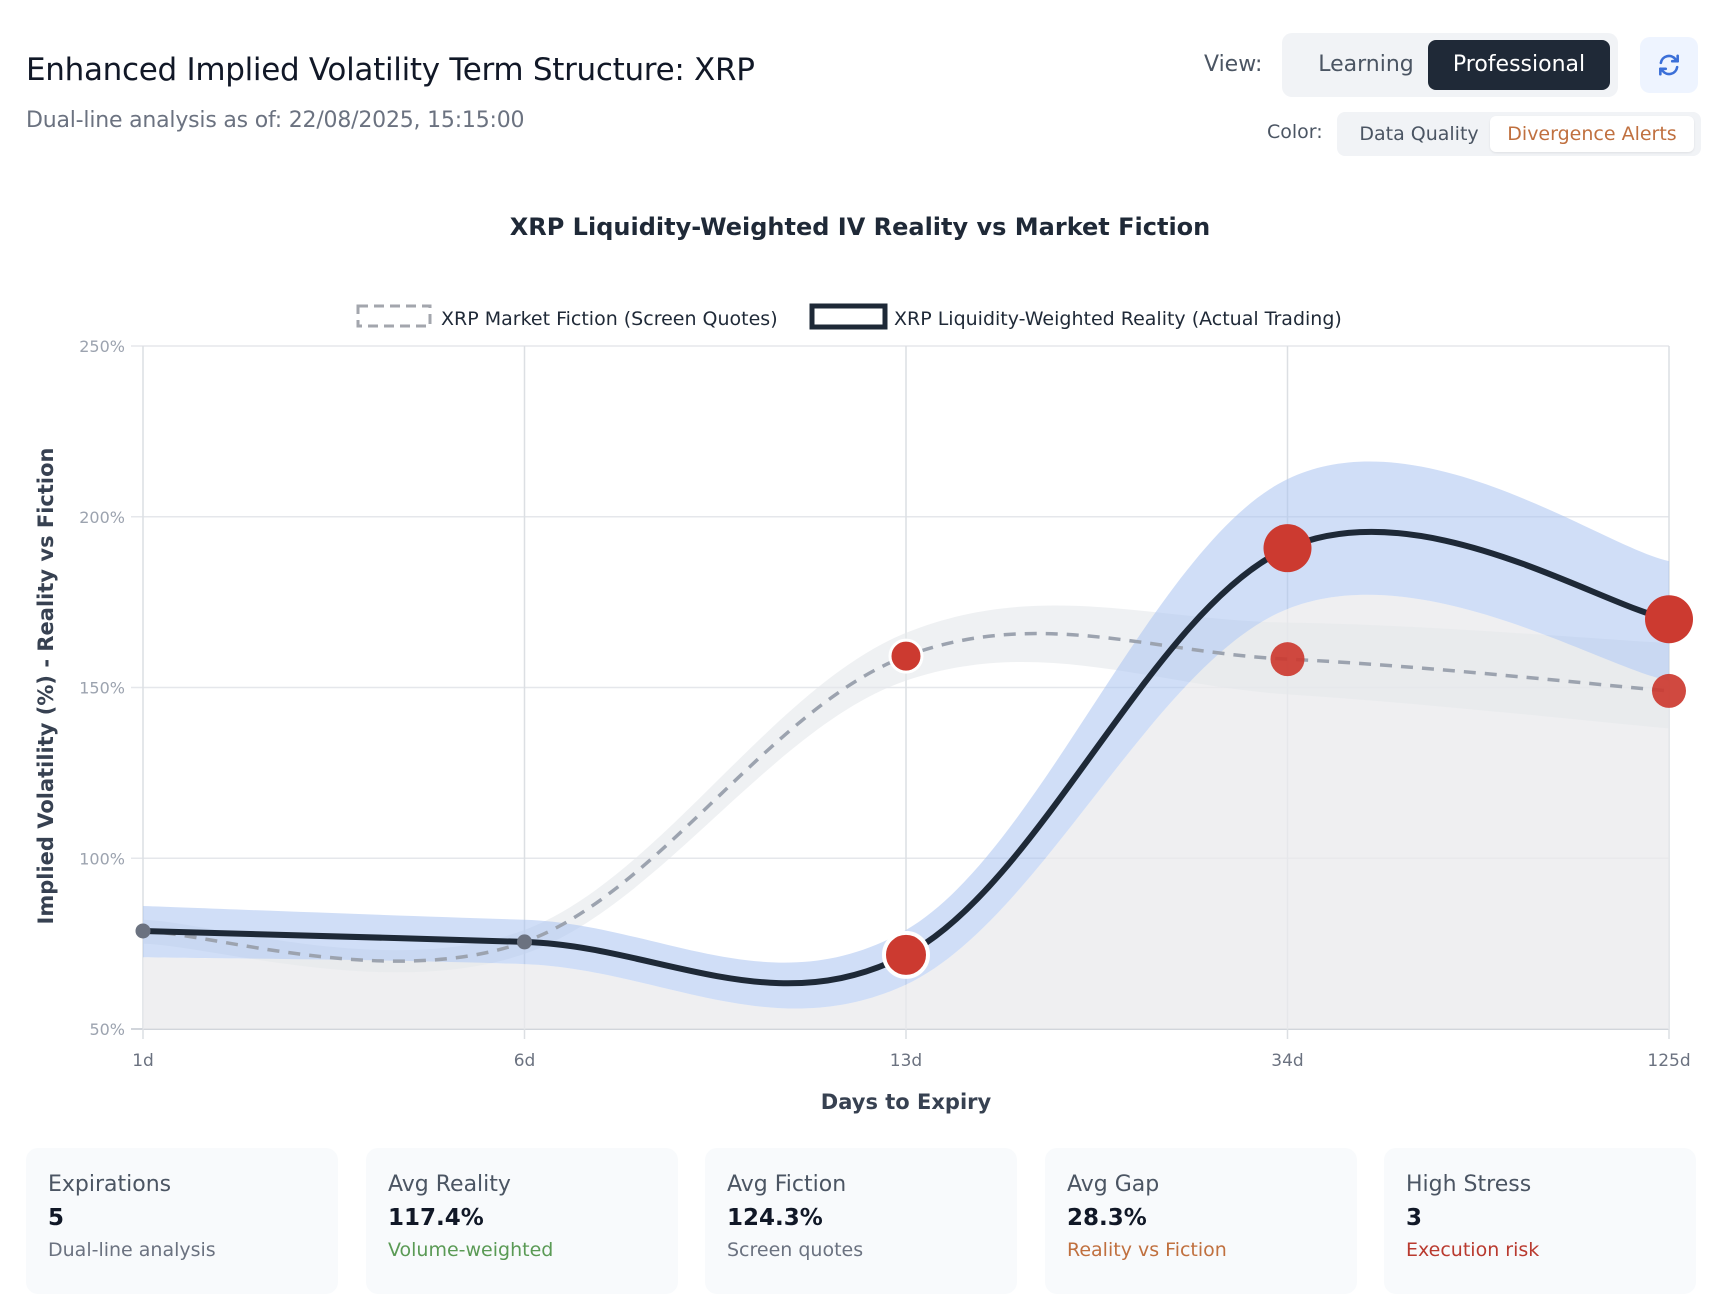  I want to click on refresh-icon, so click(1669, 65).